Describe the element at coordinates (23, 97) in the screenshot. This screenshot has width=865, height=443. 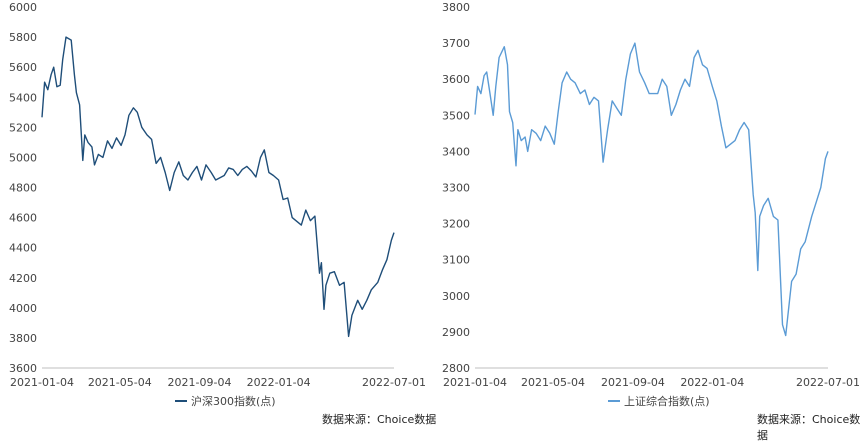
I see `y-tick-label: 5400` at that location.